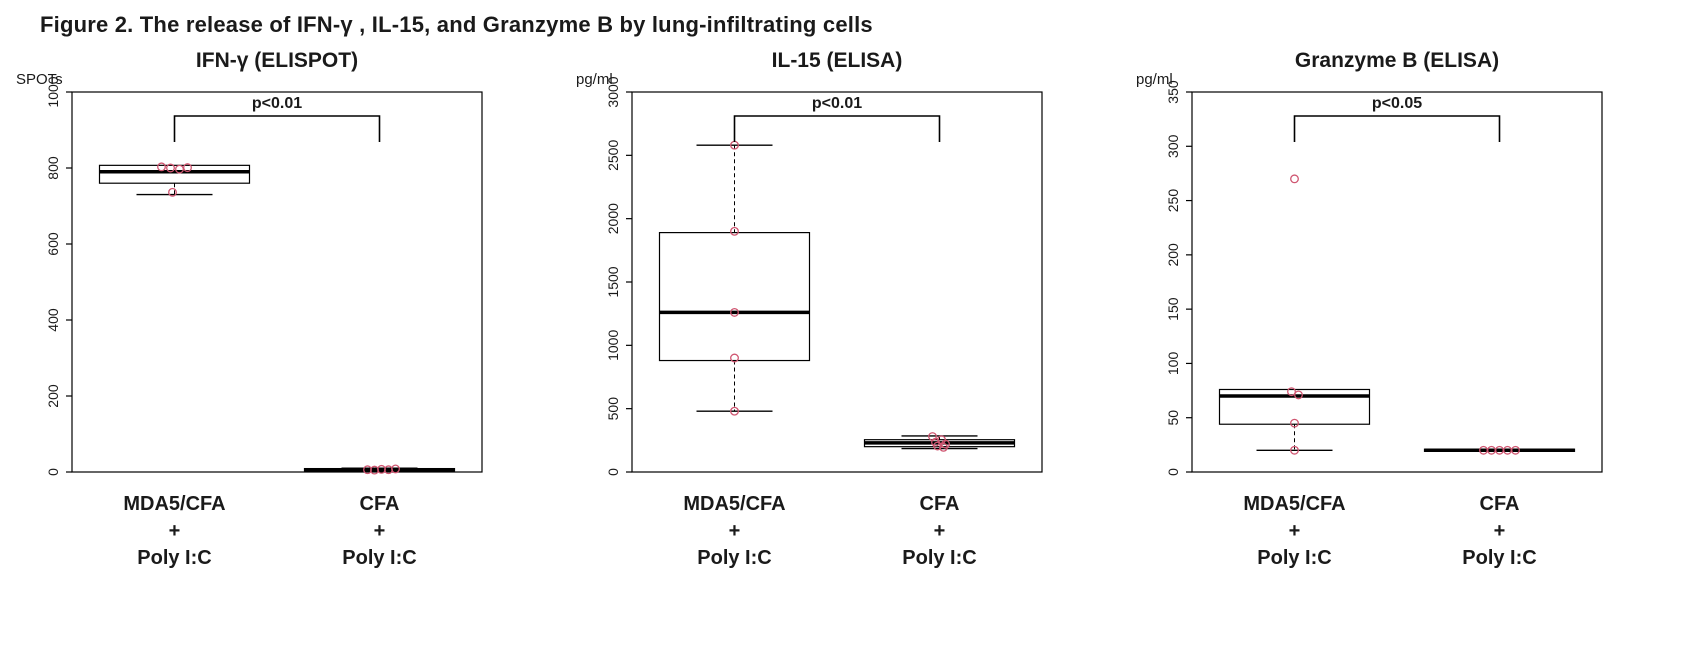 The width and height of the screenshot is (1695, 660). Describe the element at coordinates (1397, 60) in the screenshot. I see `panel-title: Granzyme B (ELISA)` at that location.